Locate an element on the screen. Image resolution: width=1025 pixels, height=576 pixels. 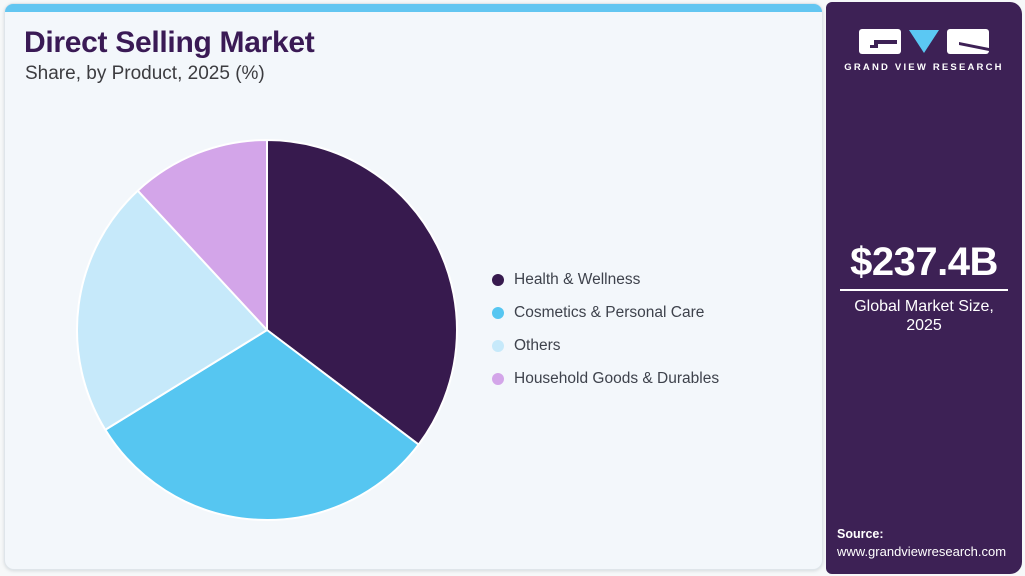
legend-item-others: Others is located at coordinates (605, 345).